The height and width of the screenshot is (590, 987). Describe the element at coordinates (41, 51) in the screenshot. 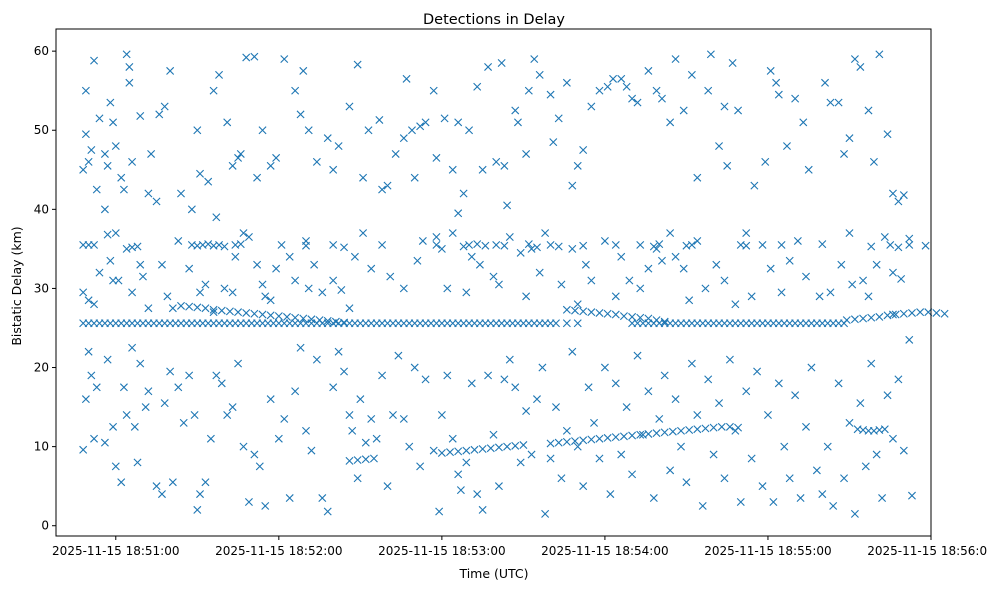

I see `y-tick-label: 60` at that location.